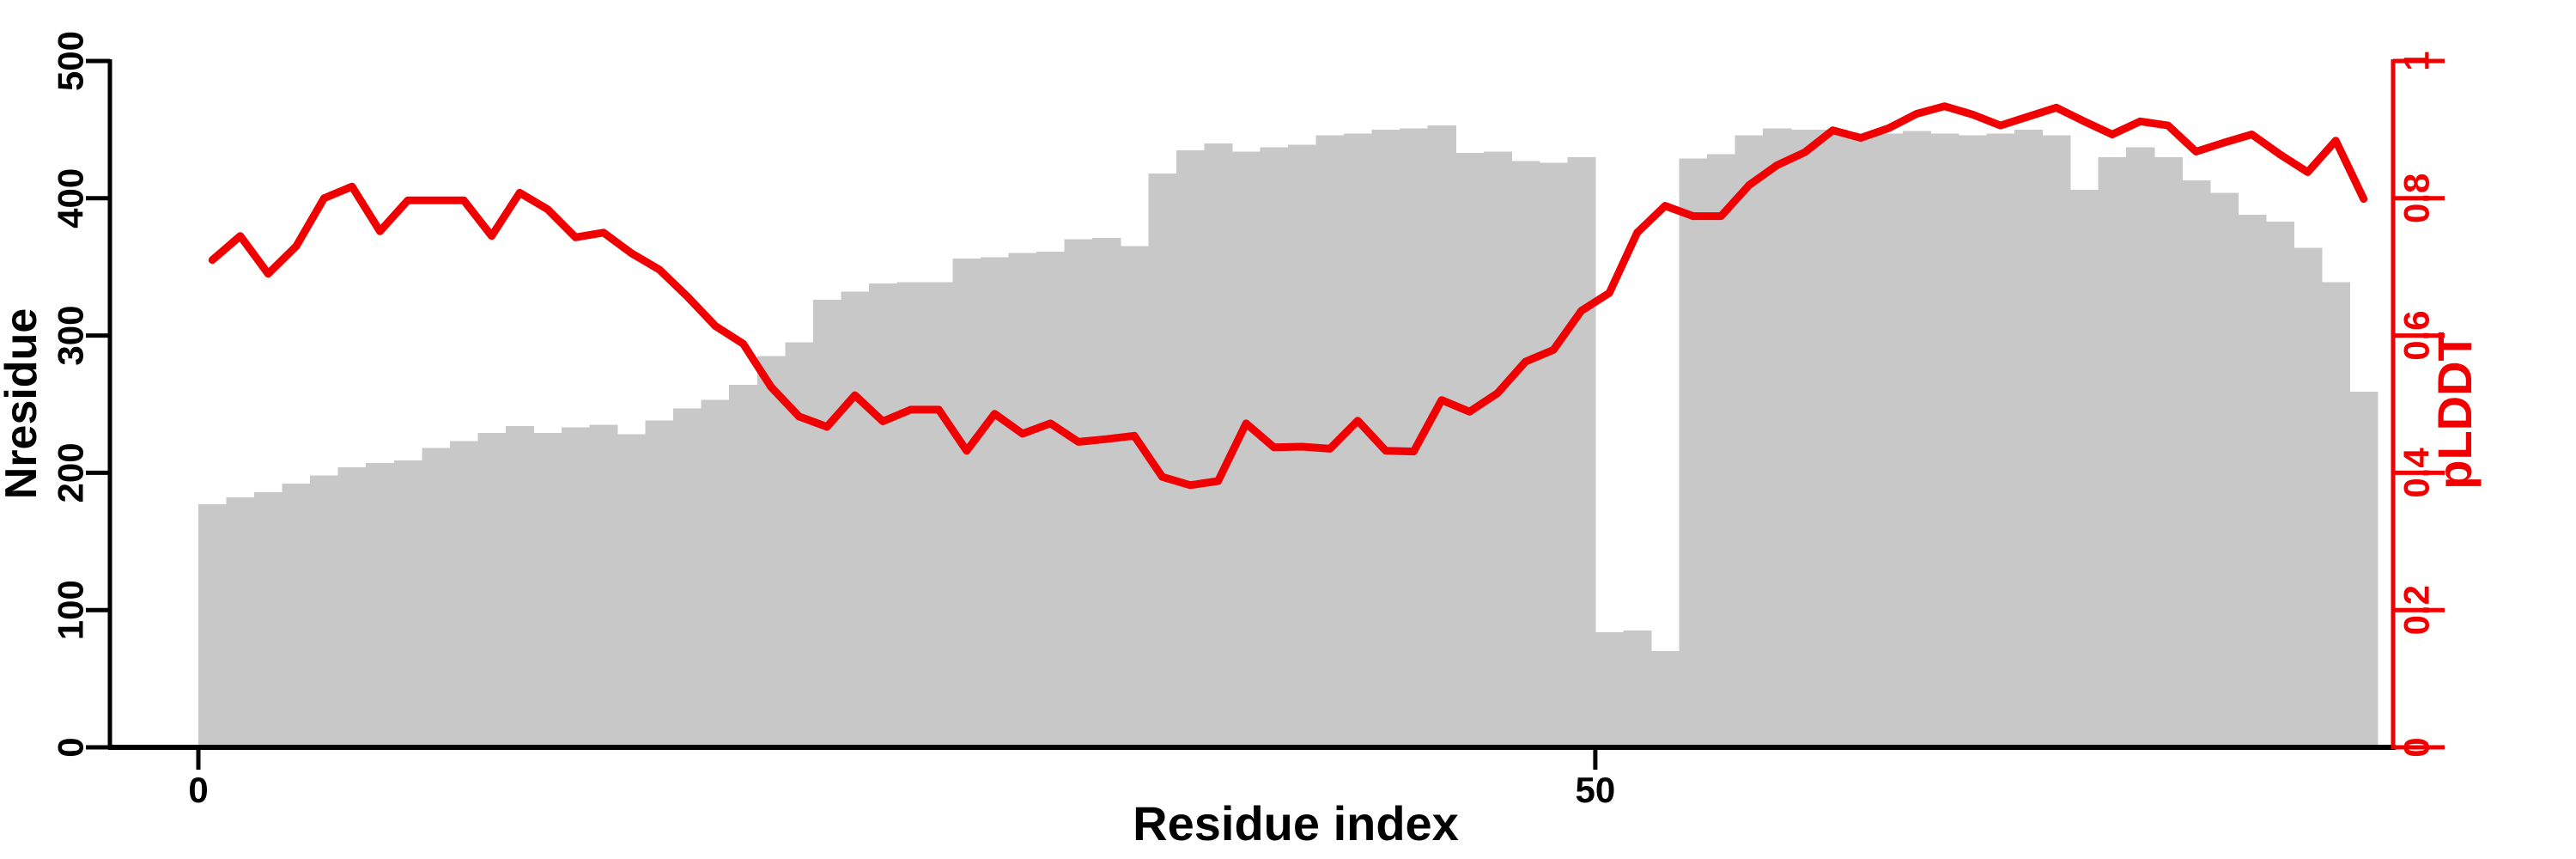  I want to click on x-tick-label: 0, so click(198, 790).